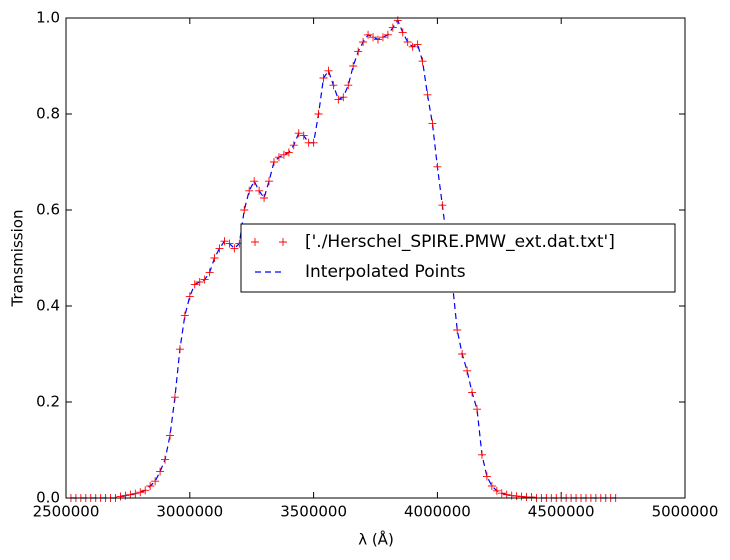  What do you see at coordinates (48, 402) in the screenshot?
I see `y-tick-label: 0.2` at bounding box center [48, 402].